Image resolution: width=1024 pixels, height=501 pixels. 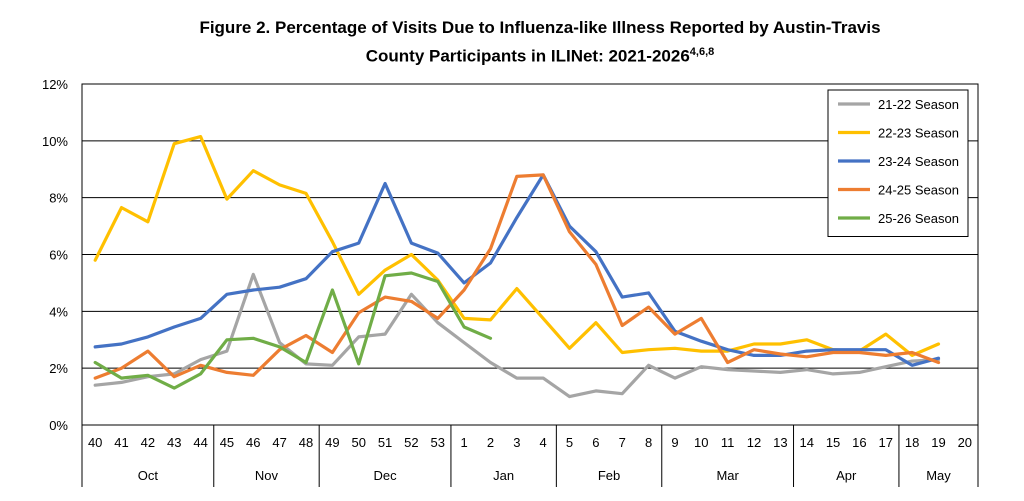 I want to click on y-tick-label: 12%, so click(x=55, y=84).